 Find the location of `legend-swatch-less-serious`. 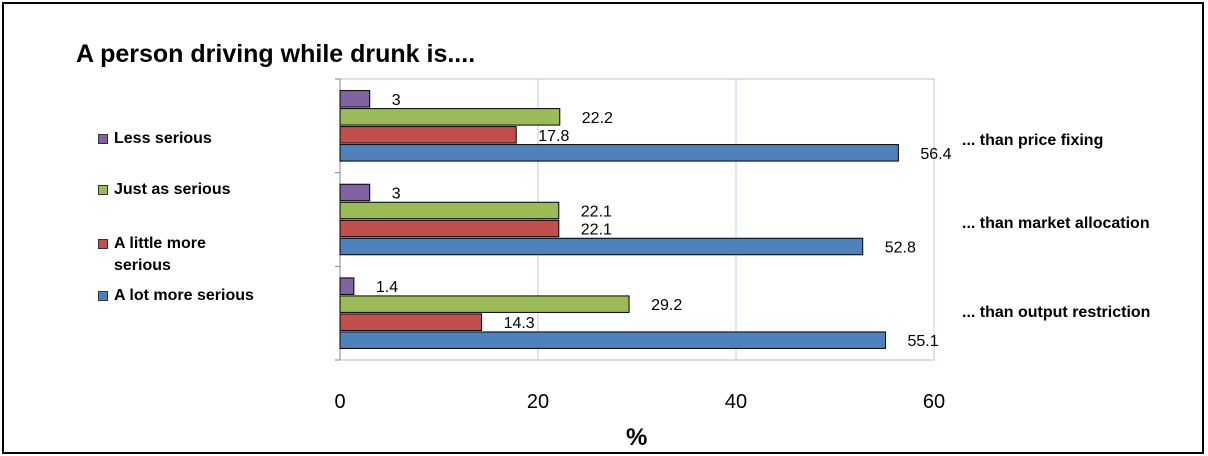

legend-swatch-less-serious is located at coordinates (103, 139).